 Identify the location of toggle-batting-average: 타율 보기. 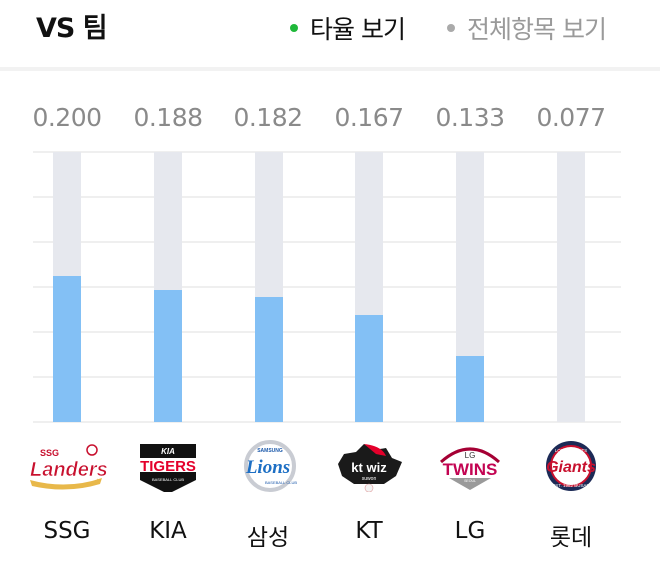
(348, 28).